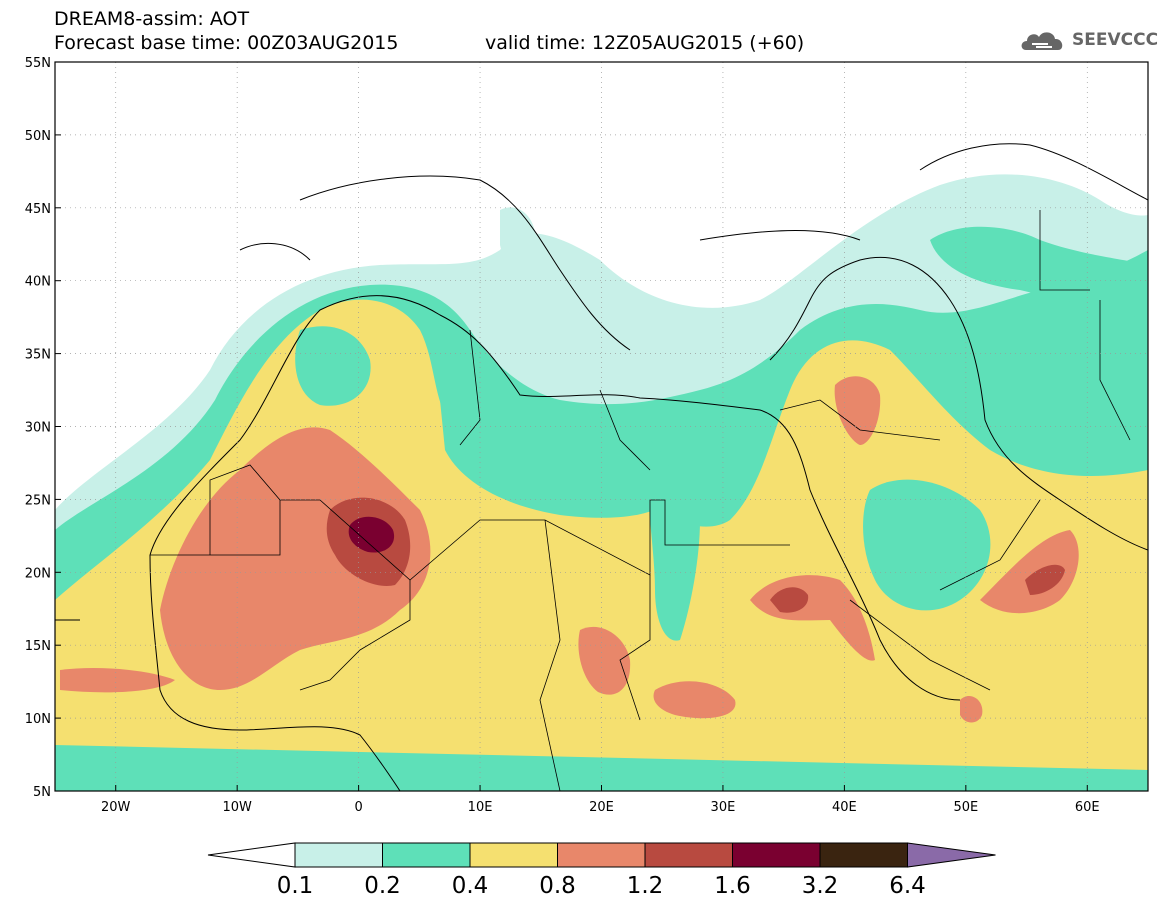  Describe the element at coordinates (857, 410) in the screenshot. I see `aot-level-0.8-iraq` at that location.